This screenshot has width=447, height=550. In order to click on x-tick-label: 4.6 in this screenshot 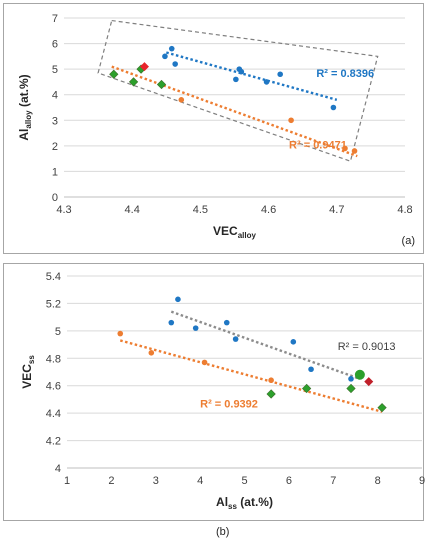, I will do `click(268, 210)`.